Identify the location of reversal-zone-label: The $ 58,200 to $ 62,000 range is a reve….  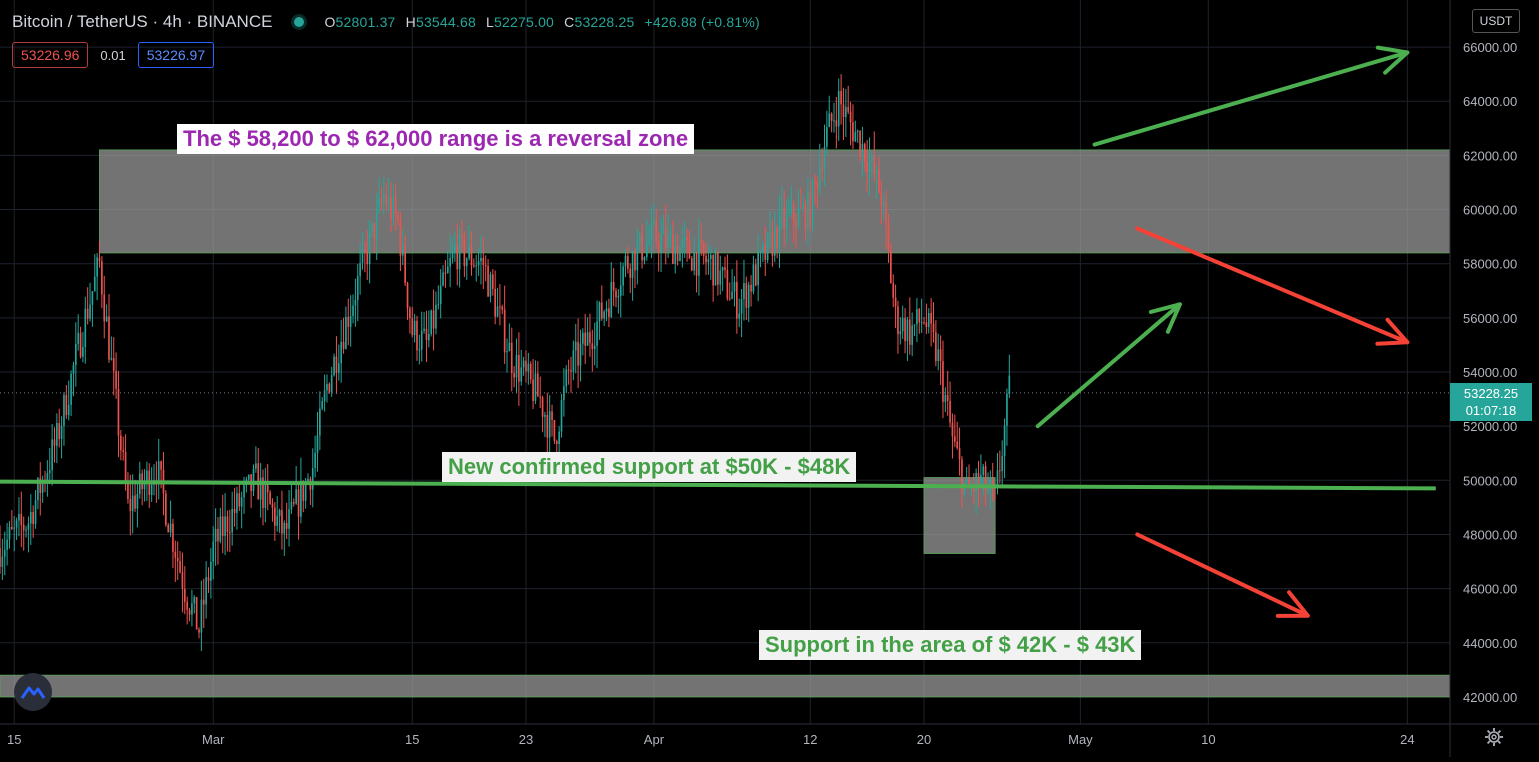
(436, 139).